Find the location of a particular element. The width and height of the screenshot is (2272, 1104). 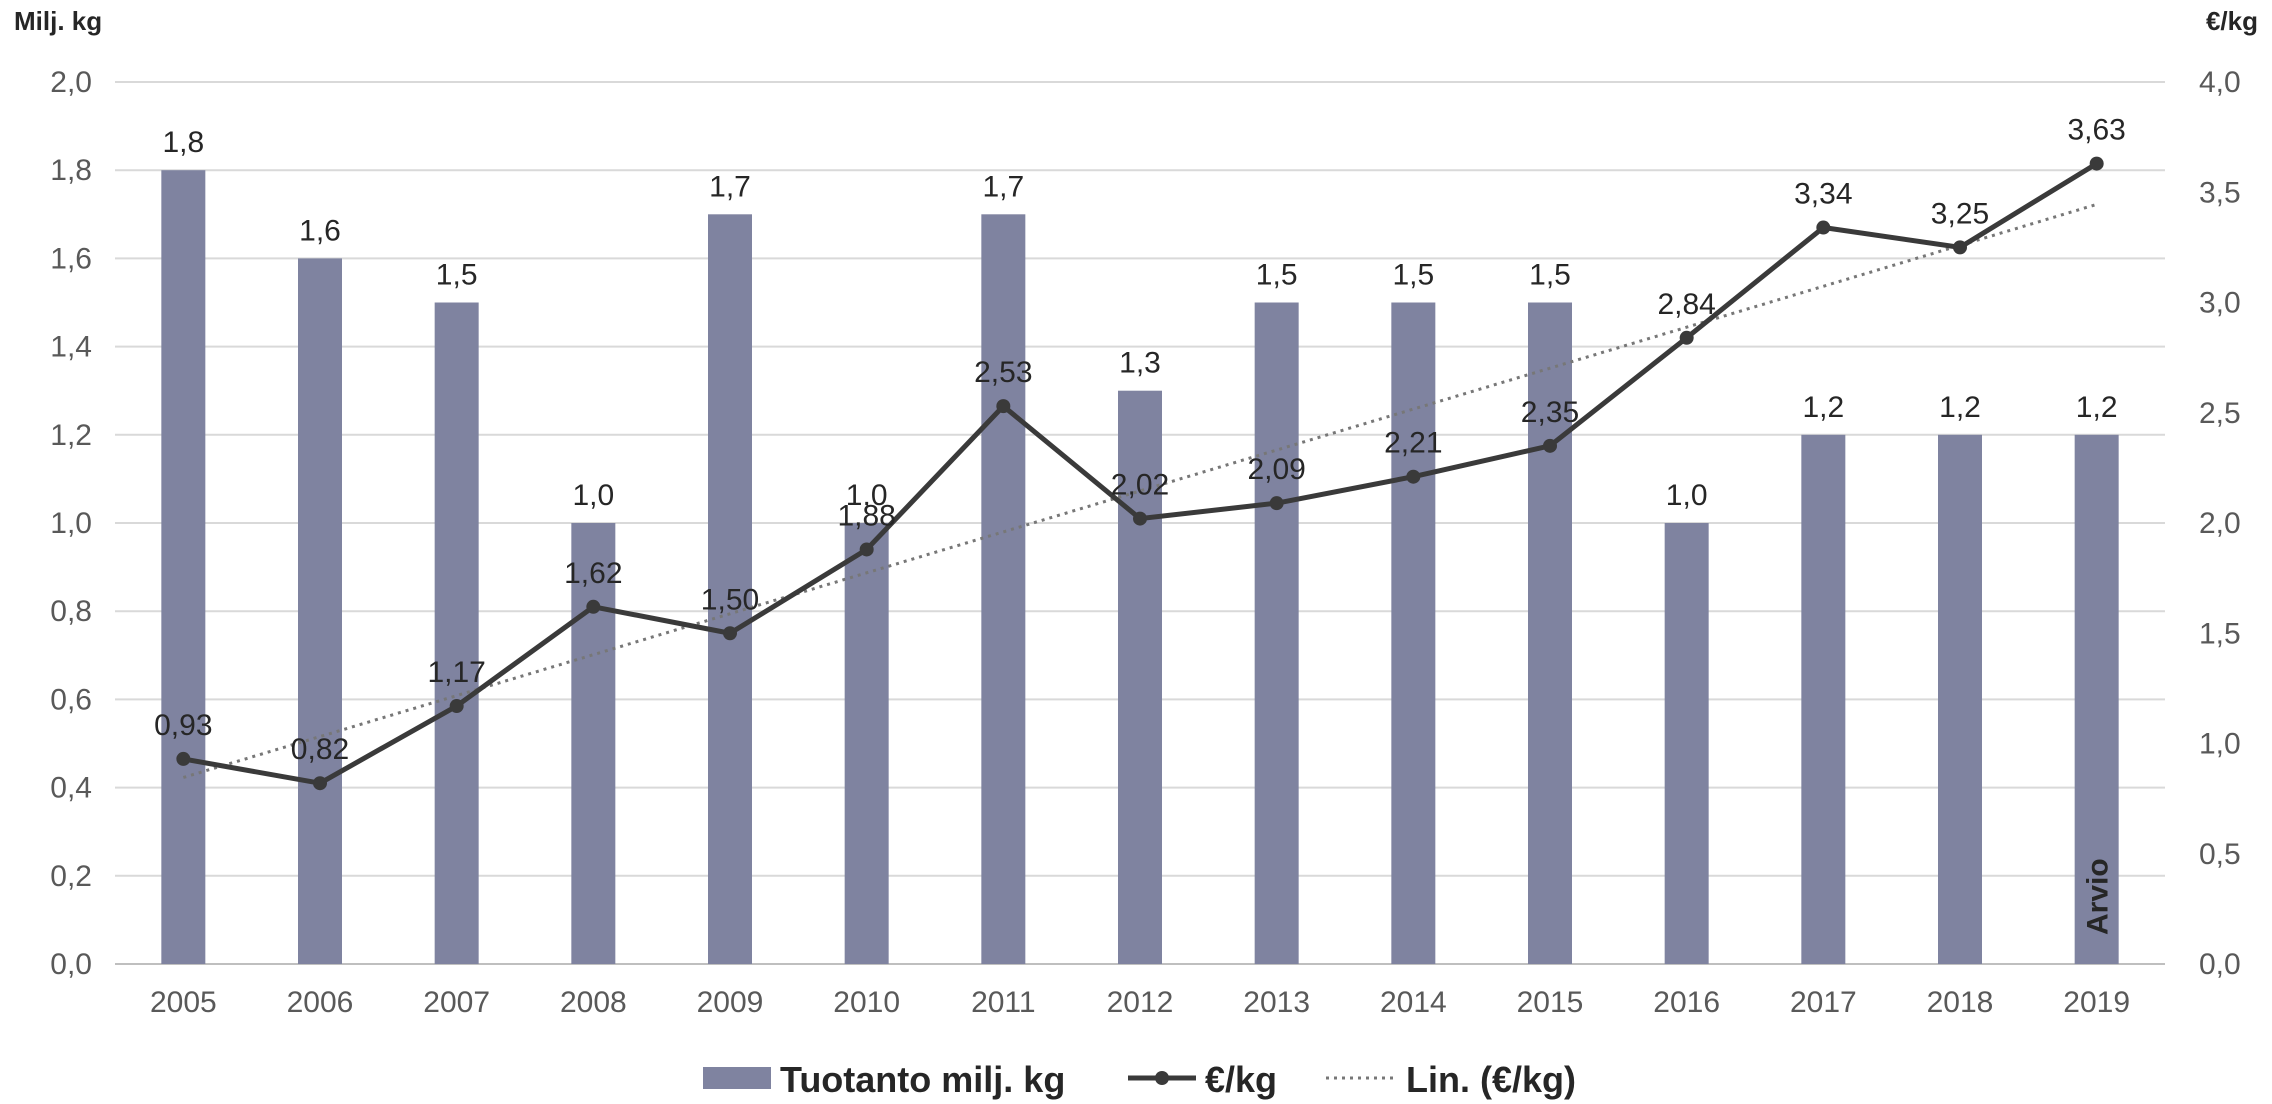

right-tick-label: 3,5 is located at coordinates (2220, 192).